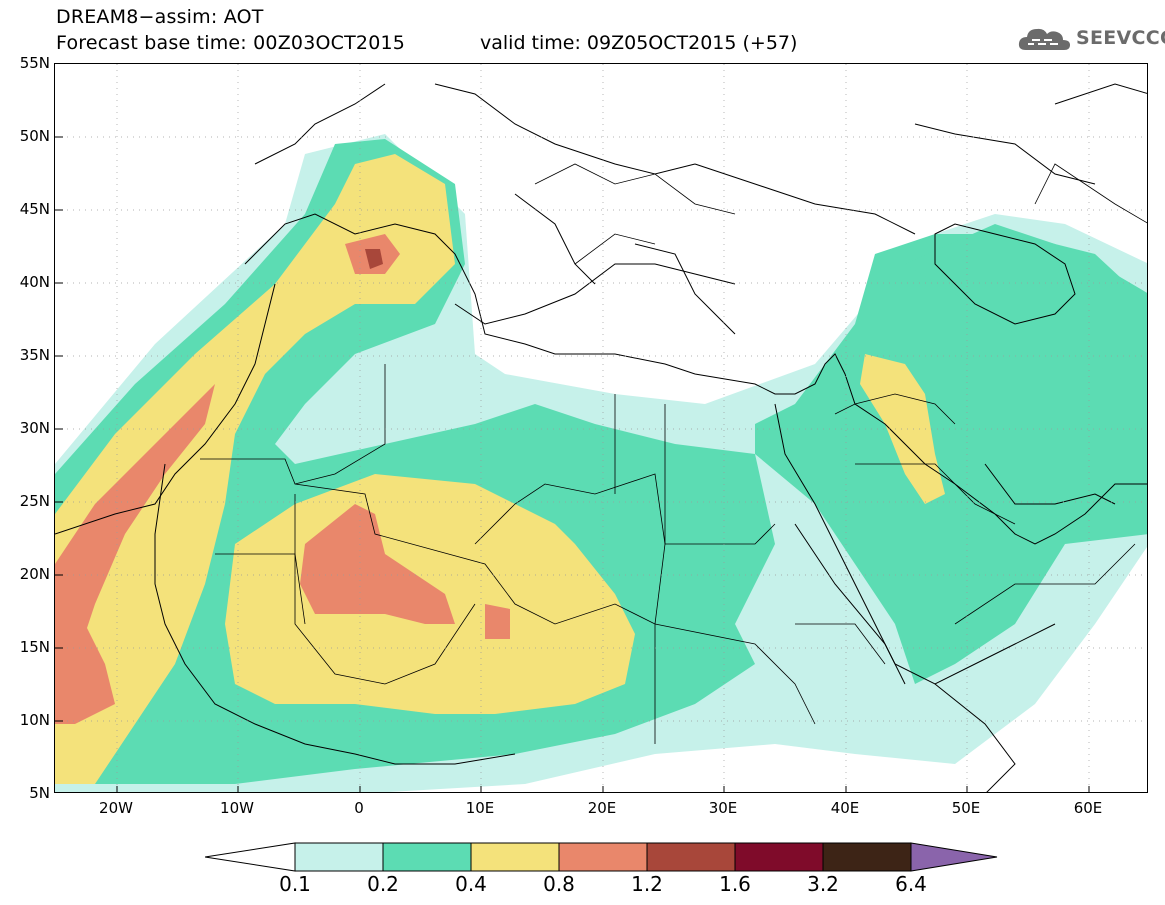 The width and height of the screenshot is (1165, 905). What do you see at coordinates (823, 884) in the screenshot?
I see `colorbar-label: 3.2` at bounding box center [823, 884].